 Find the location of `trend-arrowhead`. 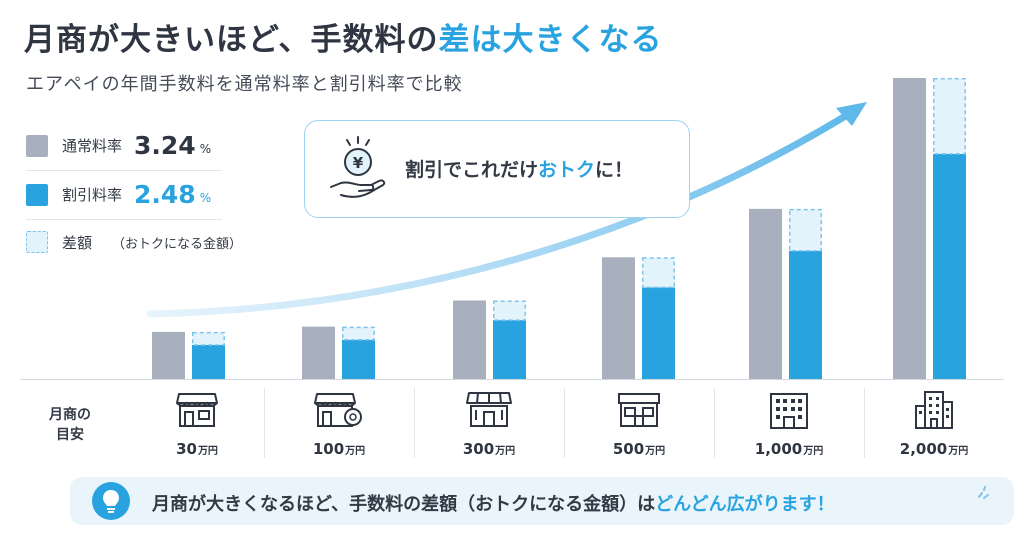

trend-arrowhead is located at coordinates (851, 114).